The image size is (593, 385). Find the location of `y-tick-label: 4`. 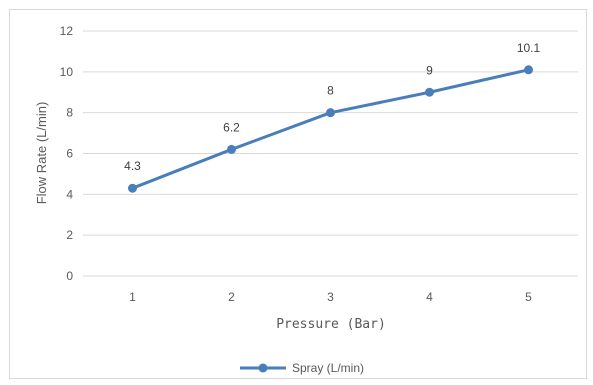

y-tick-label: 4 is located at coordinates (69, 194).